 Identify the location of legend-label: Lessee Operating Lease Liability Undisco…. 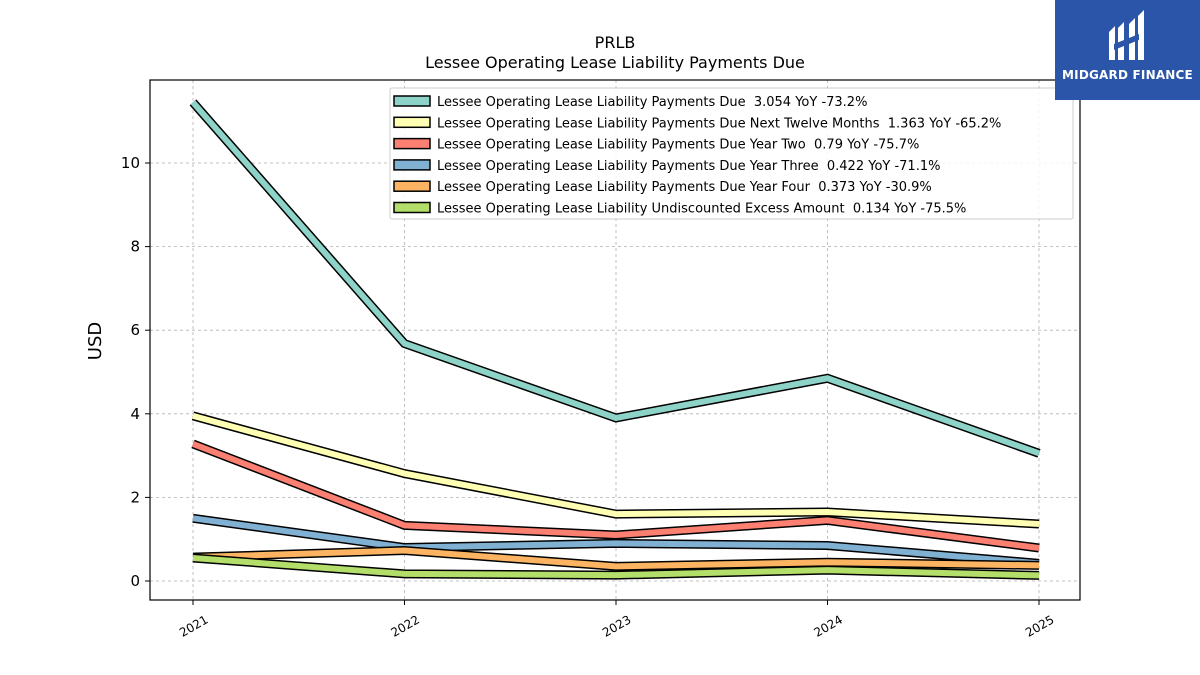
(701, 209).